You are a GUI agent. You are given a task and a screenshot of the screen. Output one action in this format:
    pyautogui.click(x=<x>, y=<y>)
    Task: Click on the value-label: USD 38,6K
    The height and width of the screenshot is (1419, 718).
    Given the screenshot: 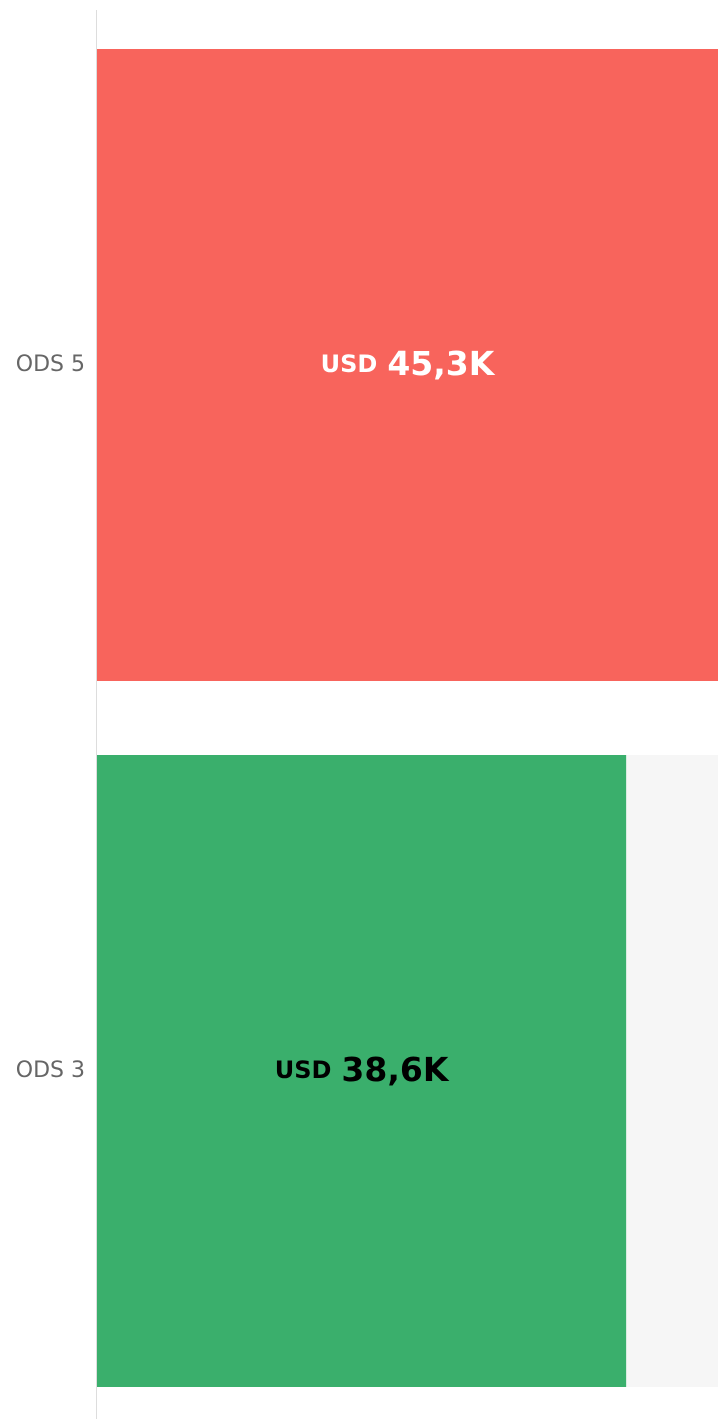 What is the action you would take?
    pyautogui.click(x=362, y=1069)
    